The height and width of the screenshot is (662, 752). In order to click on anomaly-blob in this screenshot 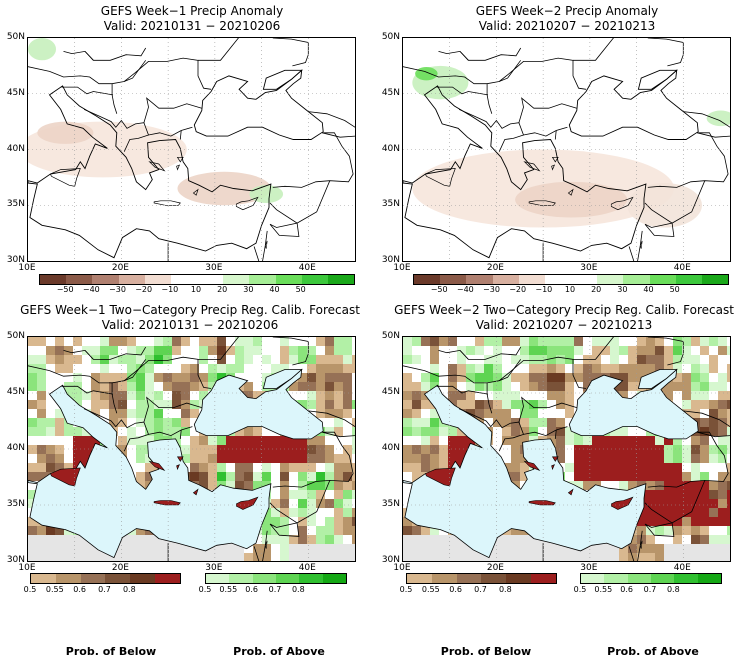, I will do `click(426, 73)`.